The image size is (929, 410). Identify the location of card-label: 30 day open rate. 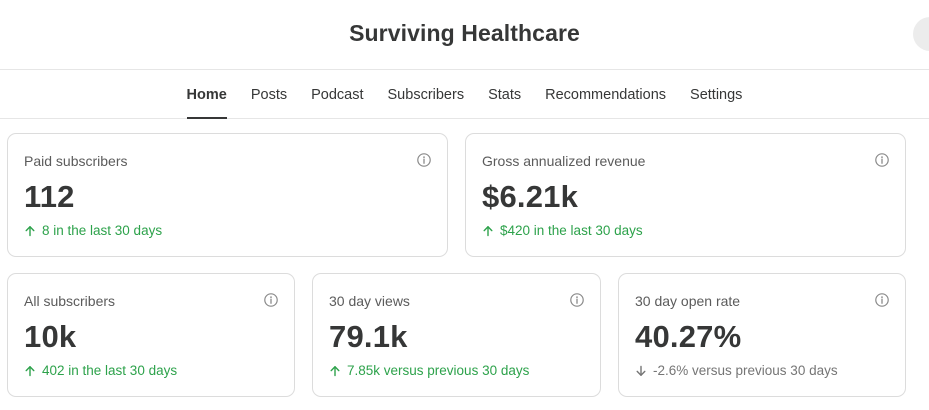
(688, 301).